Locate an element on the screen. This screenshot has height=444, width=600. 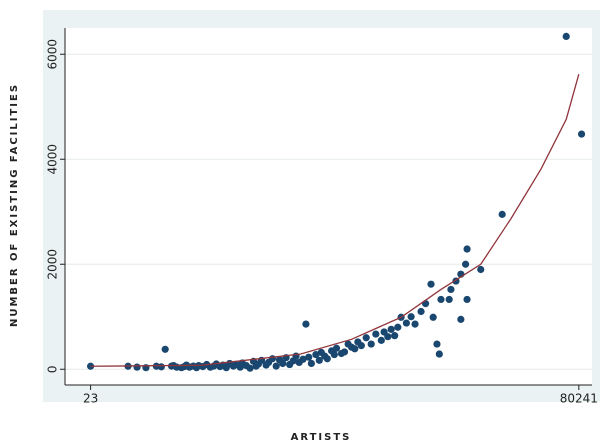
y-axis-title: NUMBER OF EXISTING FACILITIES is located at coordinates (14, 205).